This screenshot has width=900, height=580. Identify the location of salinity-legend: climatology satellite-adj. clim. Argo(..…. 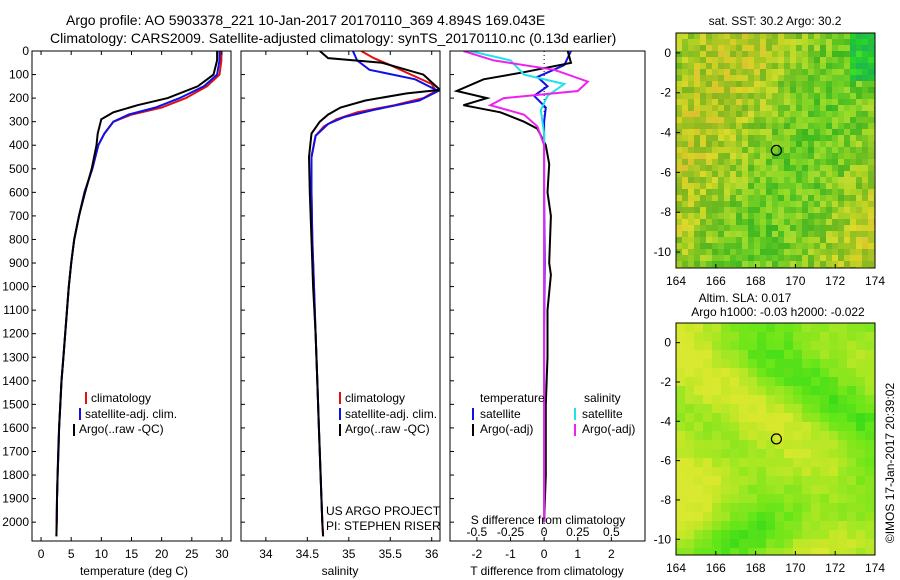
(388, 413).